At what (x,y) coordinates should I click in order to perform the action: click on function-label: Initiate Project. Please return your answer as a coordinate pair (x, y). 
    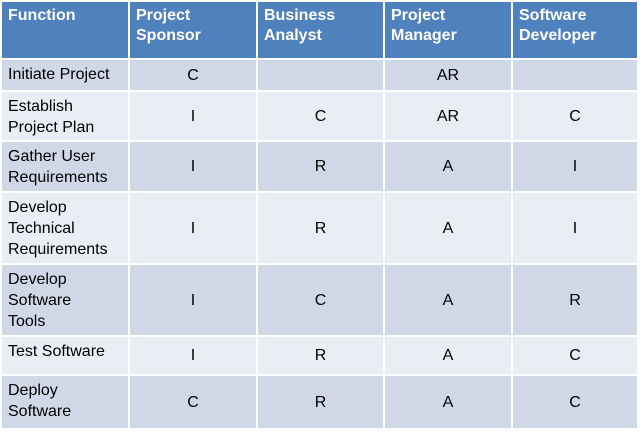
    Looking at the image, I should click on (59, 74).